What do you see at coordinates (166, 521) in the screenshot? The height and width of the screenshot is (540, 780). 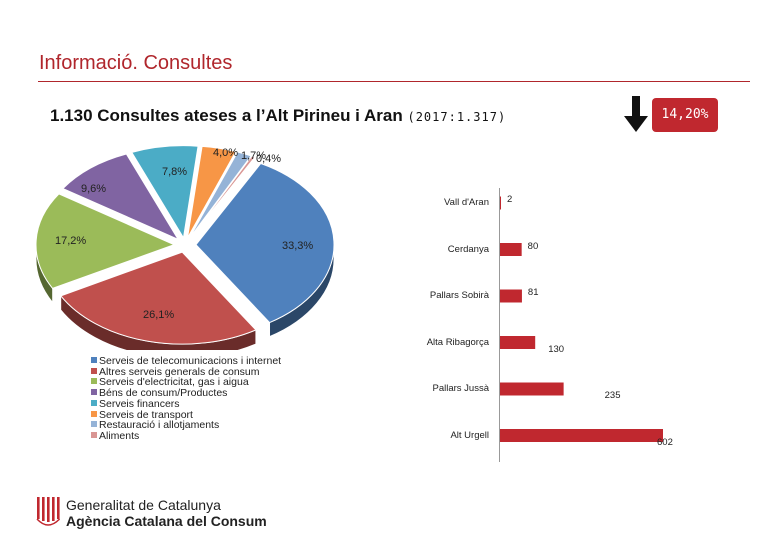 I see `agency-name: Agència Catalana del Consum` at bounding box center [166, 521].